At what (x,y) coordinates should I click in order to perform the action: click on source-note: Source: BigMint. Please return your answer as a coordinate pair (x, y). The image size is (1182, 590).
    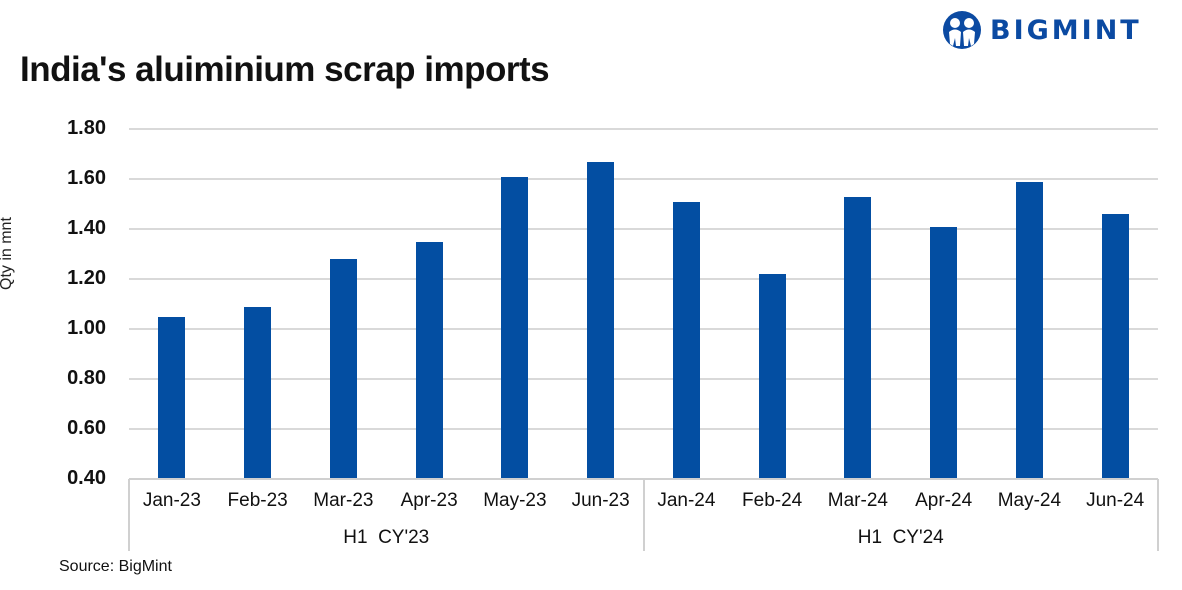
    Looking at the image, I should click on (115, 566).